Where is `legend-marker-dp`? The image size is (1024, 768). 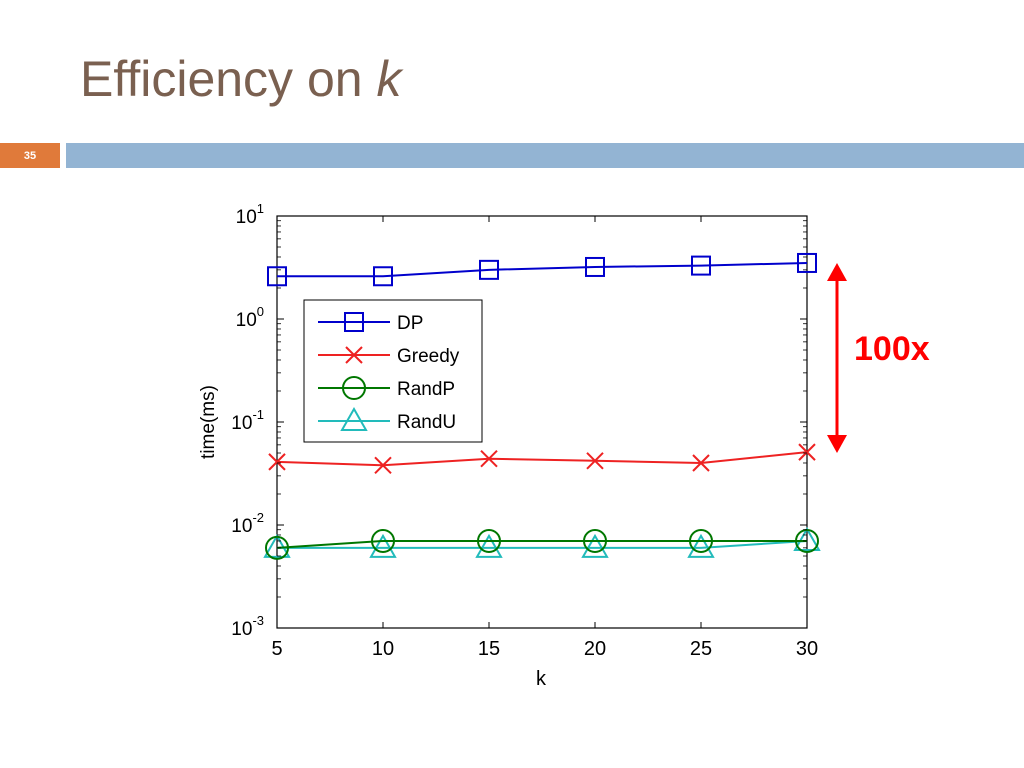 legend-marker-dp is located at coordinates (354, 322).